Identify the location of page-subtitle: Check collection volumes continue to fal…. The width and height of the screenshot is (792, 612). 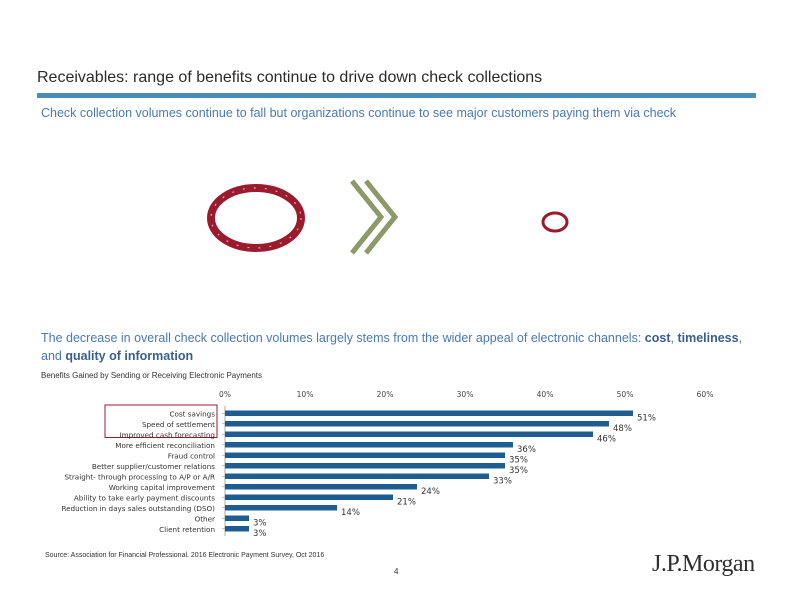
(359, 113).